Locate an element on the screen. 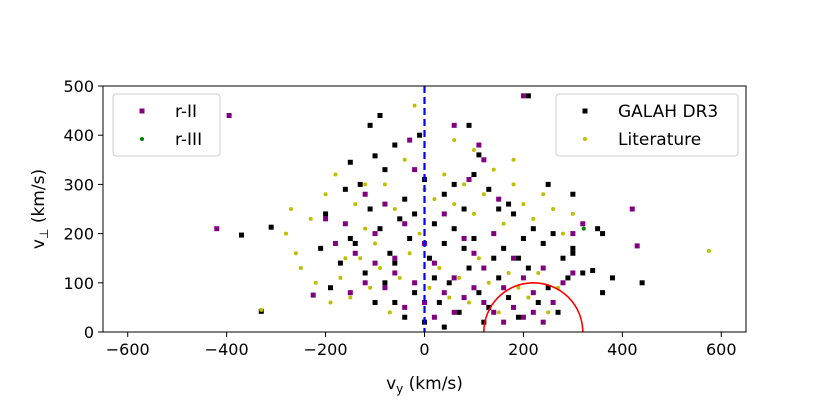  x-tick-label: 200 is located at coordinates (523, 349).